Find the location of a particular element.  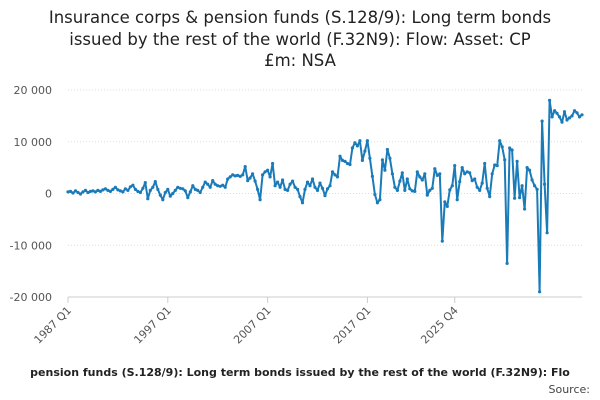

y-axis-tick-labels: 20 000 10 000 0 -10 000 -20 000 is located at coordinates (31, 194).